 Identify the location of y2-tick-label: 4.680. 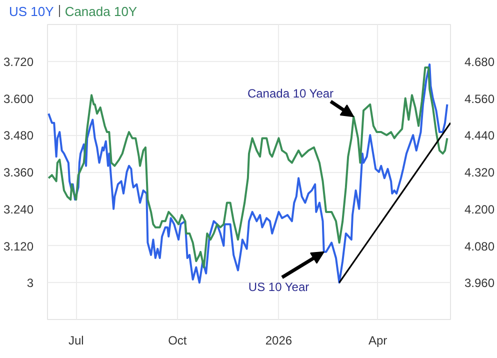
(479, 61).